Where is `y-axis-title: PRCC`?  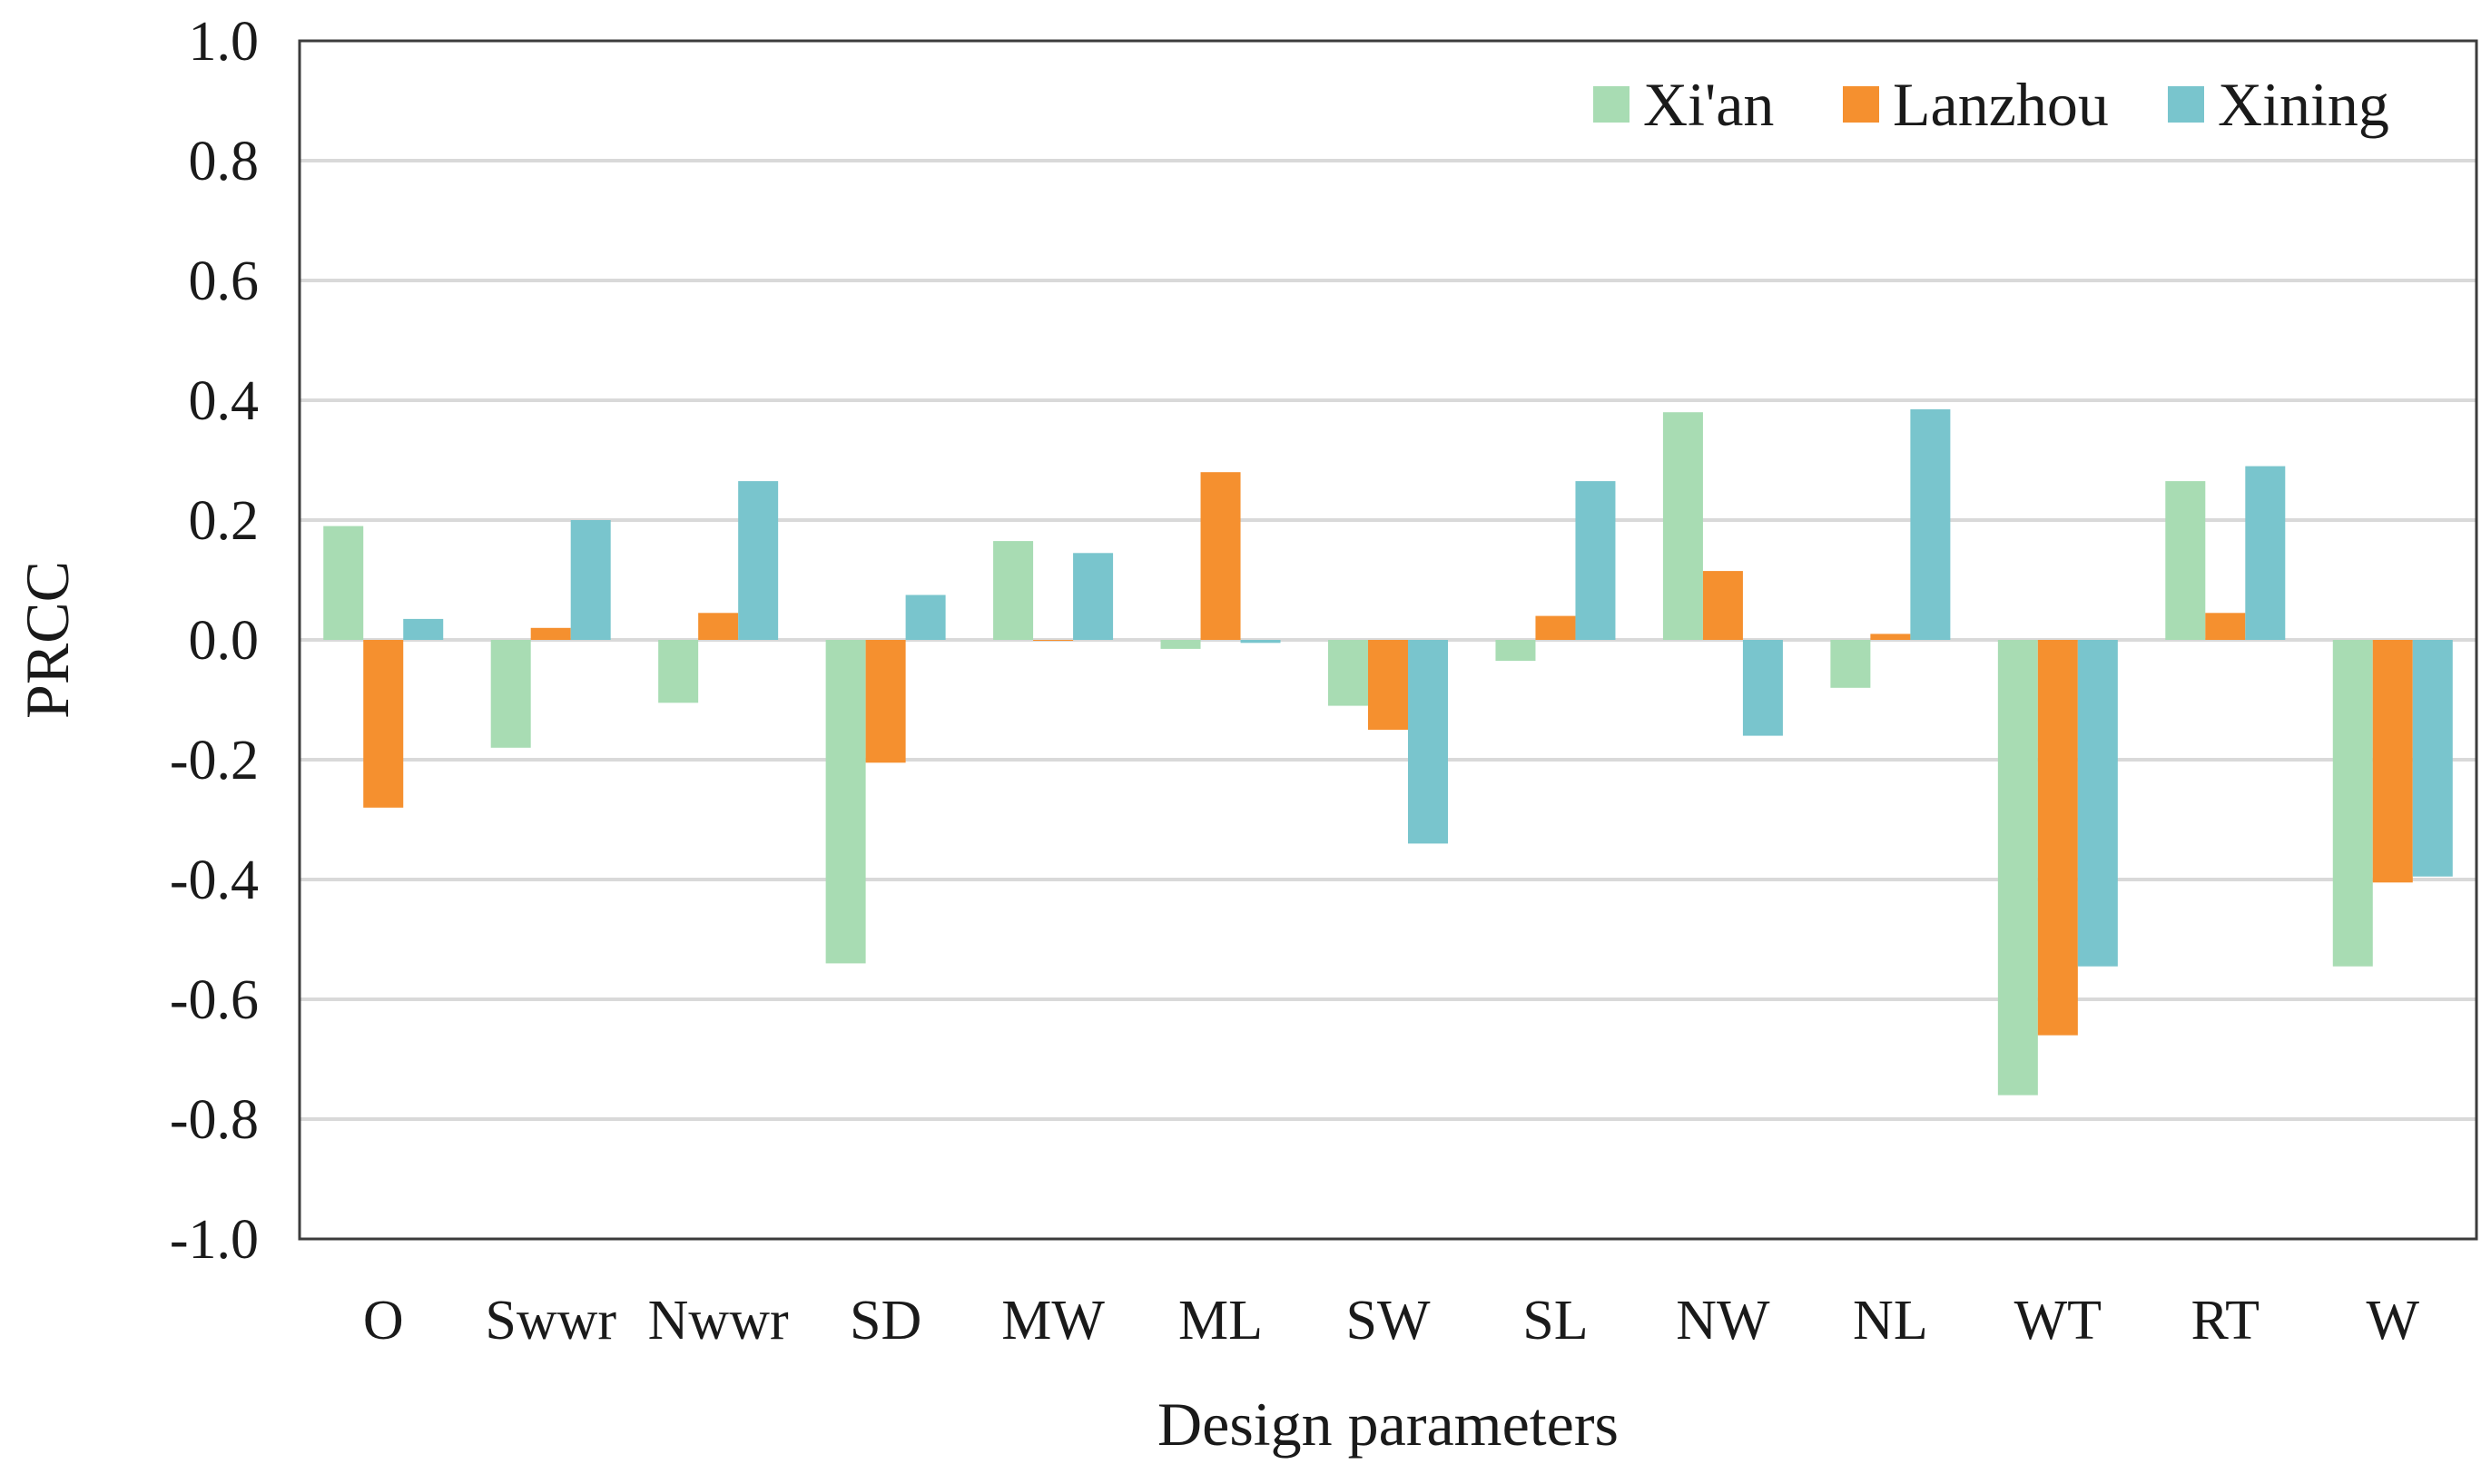
y-axis-title: PRCC is located at coordinates (47, 640).